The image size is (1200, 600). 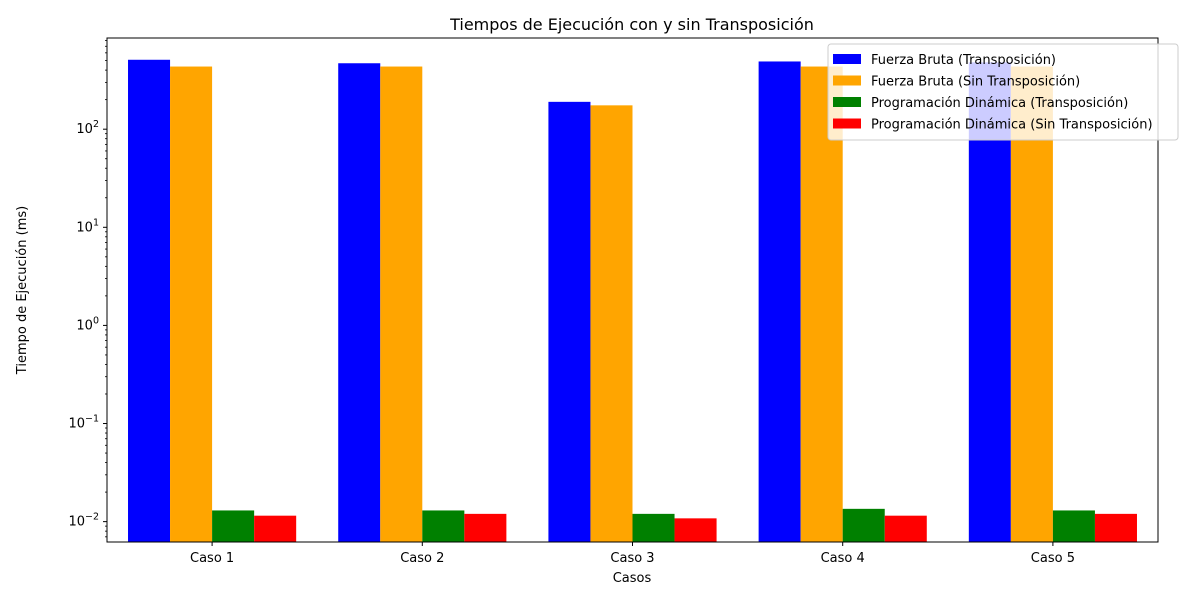 I want to click on y-tick-label: 10⁰, so click(x=87, y=324).